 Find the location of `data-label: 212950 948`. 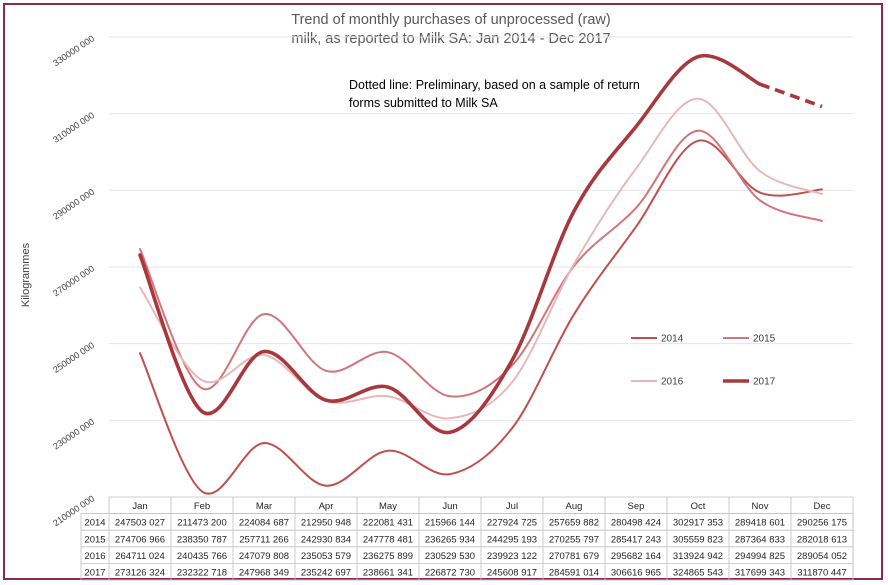

data-label: 212950 948 is located at coordinates (326, 523).